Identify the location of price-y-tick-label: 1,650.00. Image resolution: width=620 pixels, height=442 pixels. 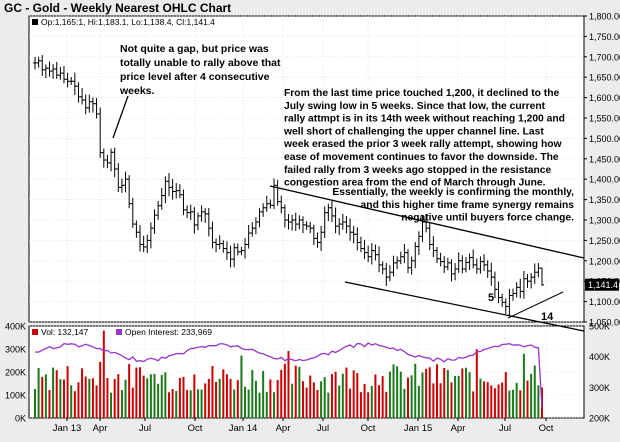
(604, 78).